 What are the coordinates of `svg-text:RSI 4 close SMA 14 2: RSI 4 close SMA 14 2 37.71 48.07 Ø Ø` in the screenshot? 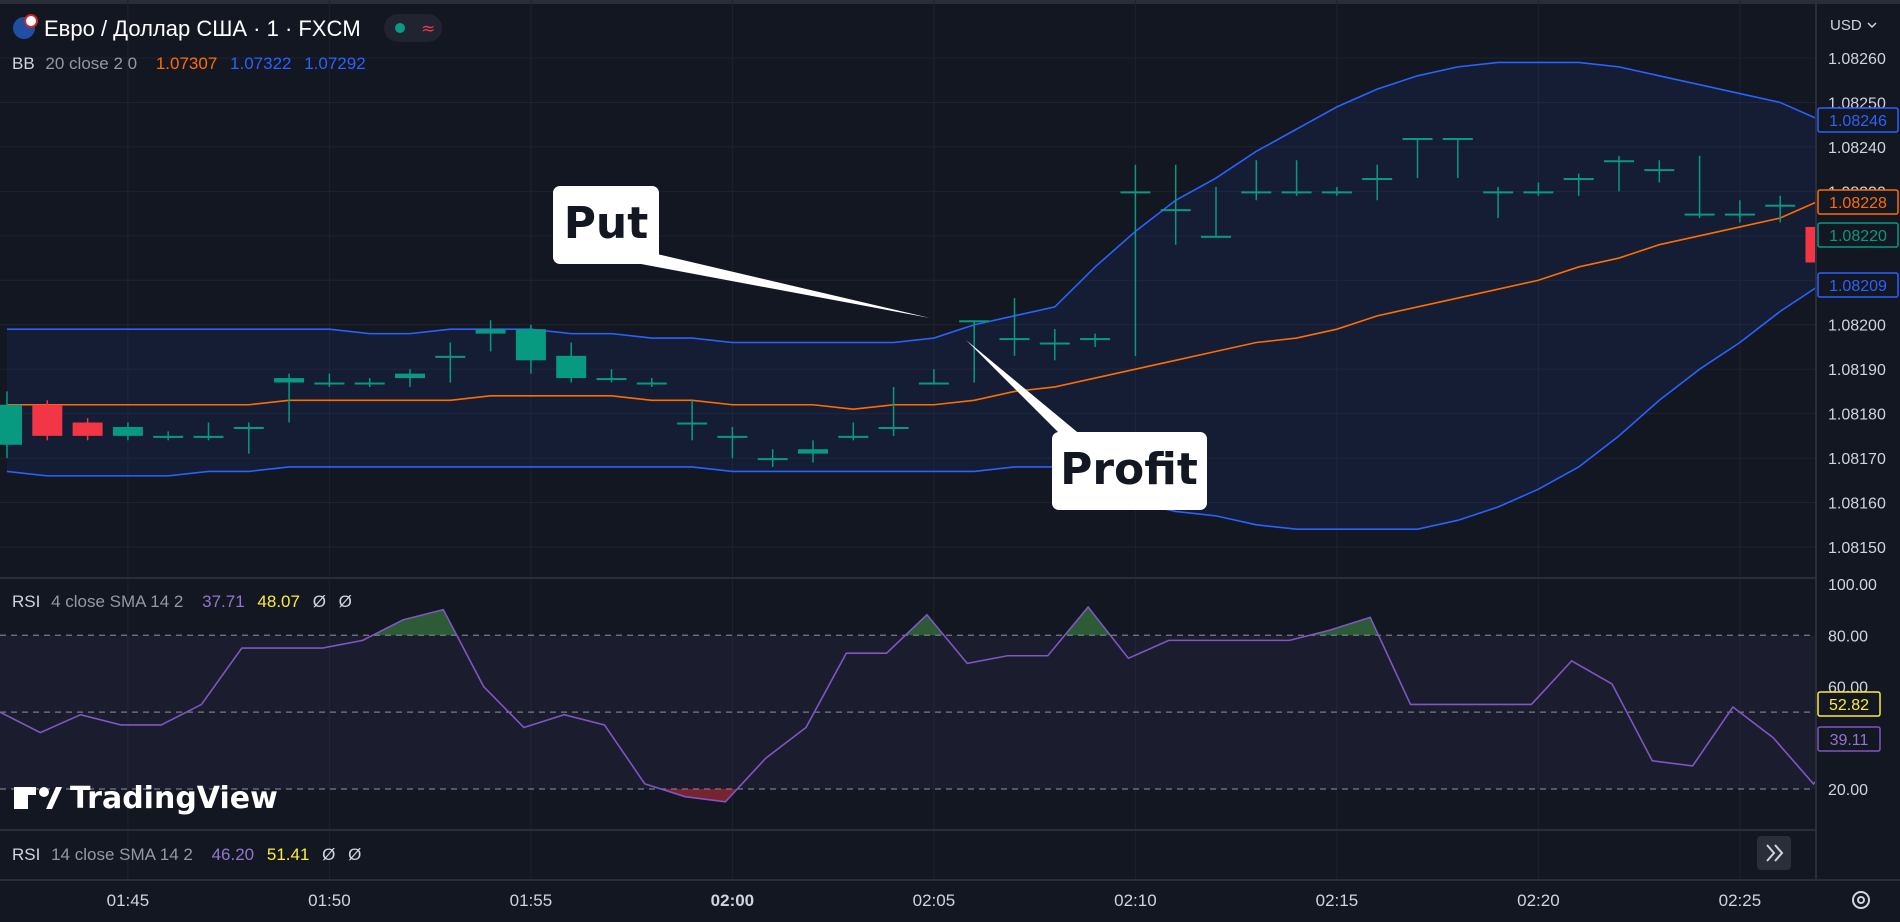 It's located at (182, 601).